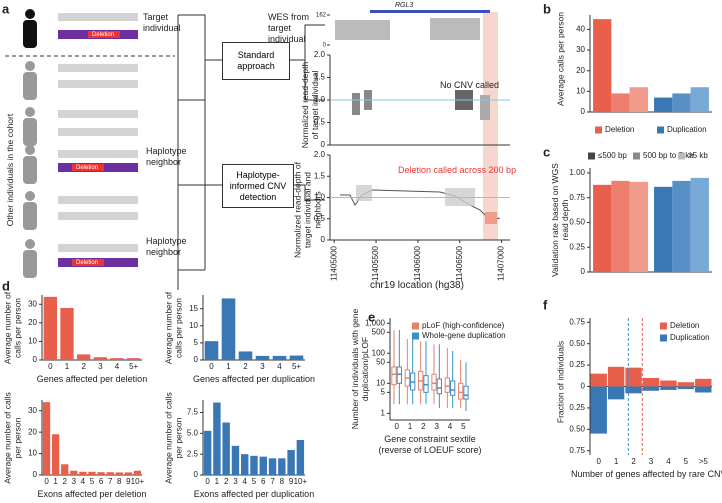 The height and width of the screenshot is (503, 722). Describe the element at coordinates (162, 22) in the screenshot. I see `target-label: Target individual` at that location.